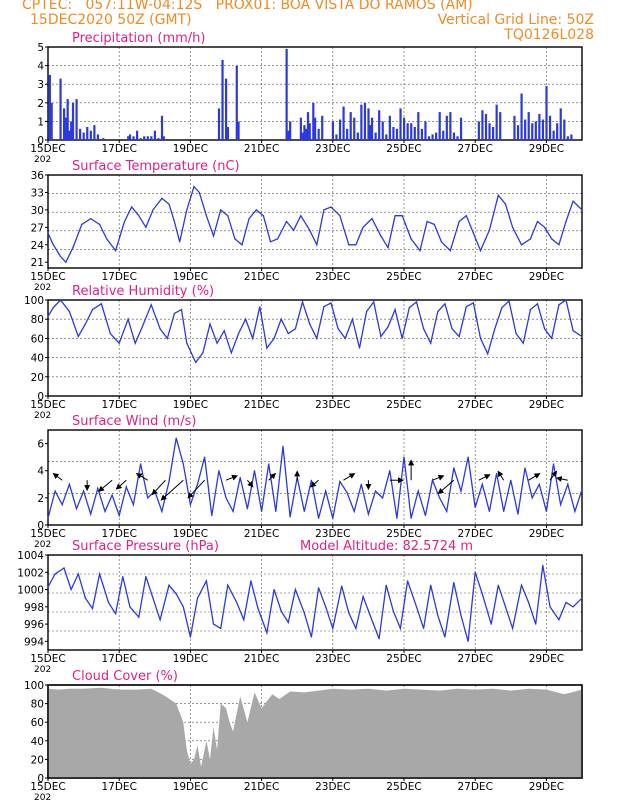  Describe the element at coordinates (40, 67) in the screenshot. I see `y-tick-label-precip: 4` at that location.